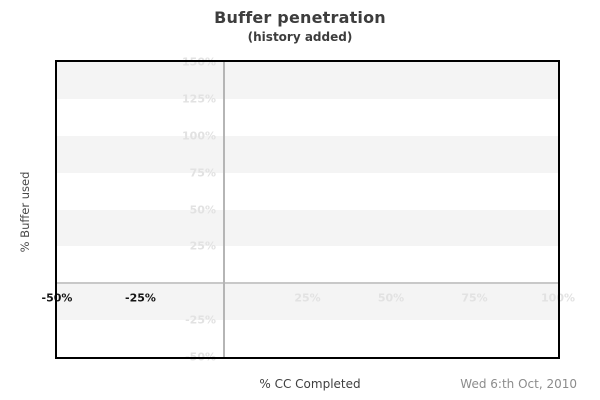  I want to click on x-tick-label: 75%, so click(474, 298).